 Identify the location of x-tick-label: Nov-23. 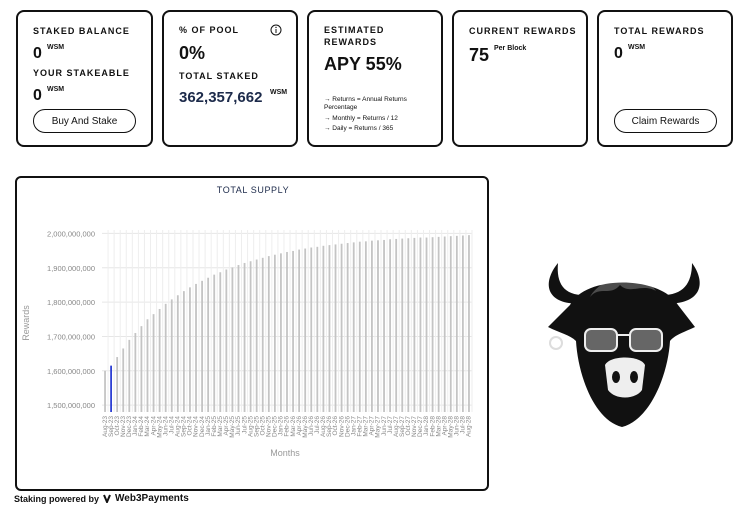
(123, 426).